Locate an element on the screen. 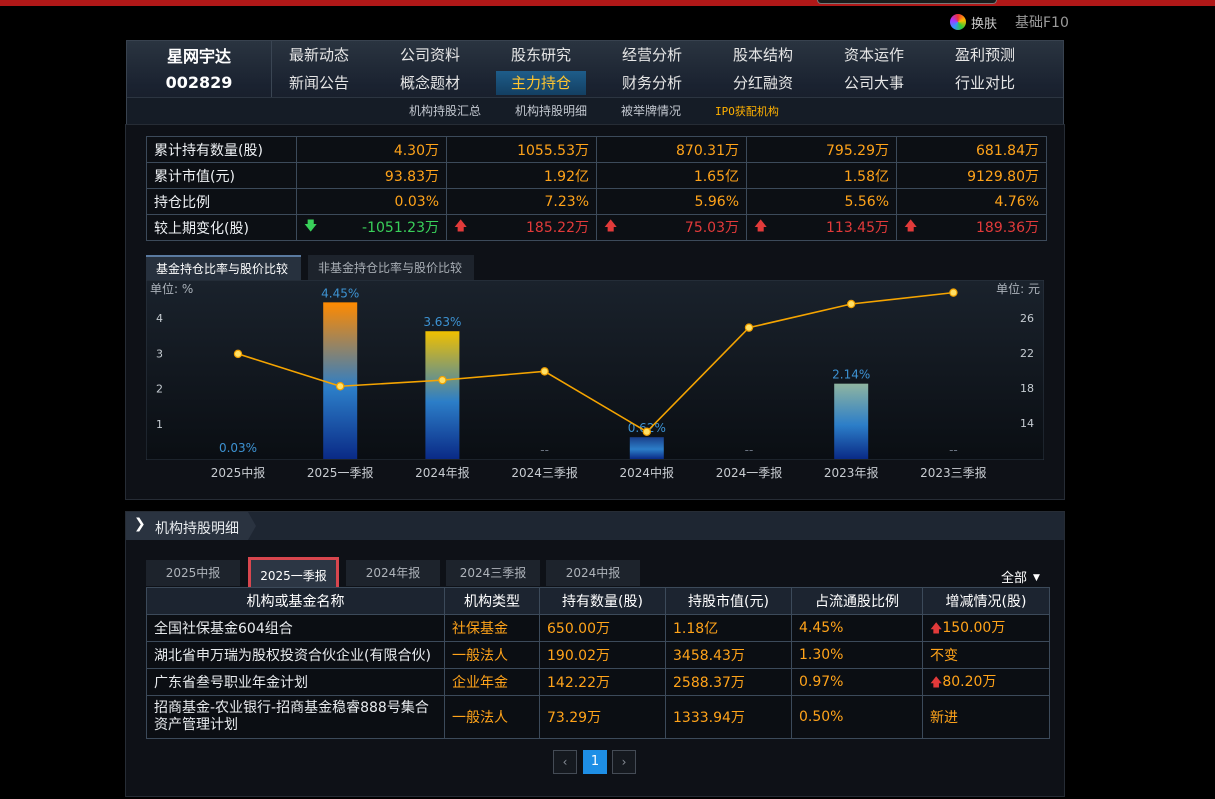 The width and height of the screenshot is (1215, 799). tab-2025-q1: 2025一季报 is located at coordinates (293, 573).